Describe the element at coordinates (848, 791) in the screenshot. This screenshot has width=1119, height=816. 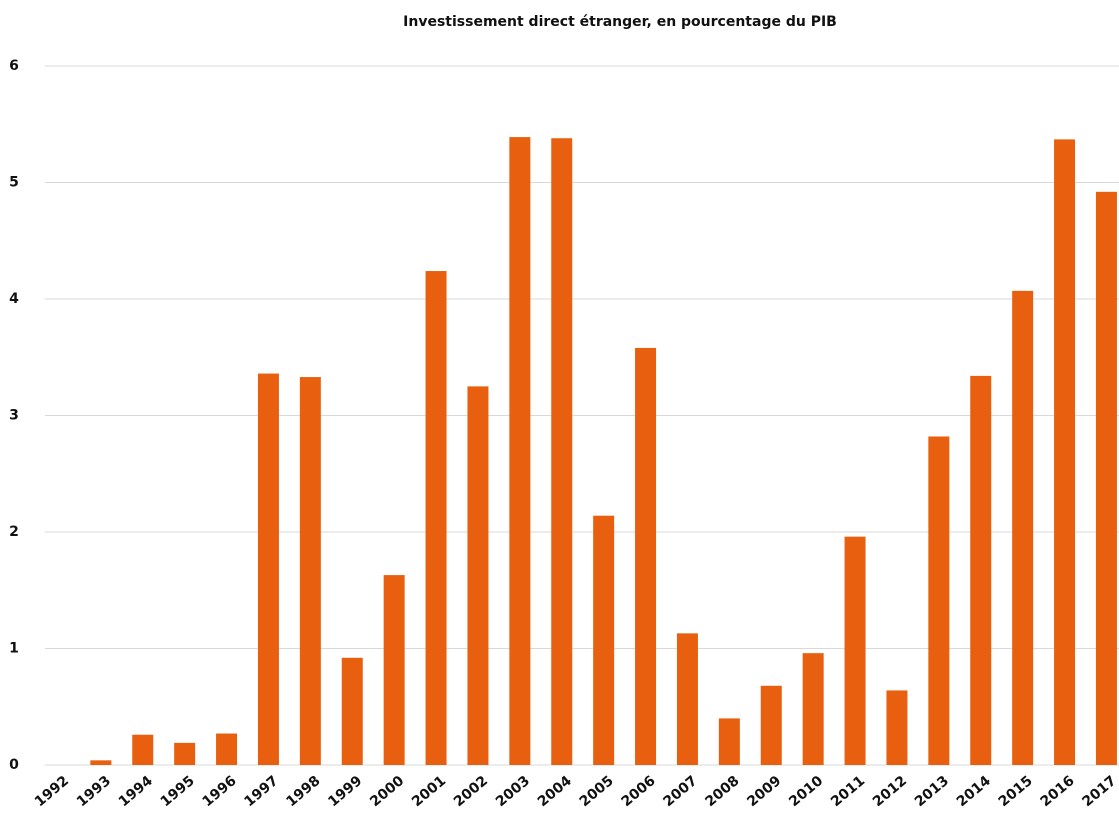
I see `x-tick-label: 2011` at that location.